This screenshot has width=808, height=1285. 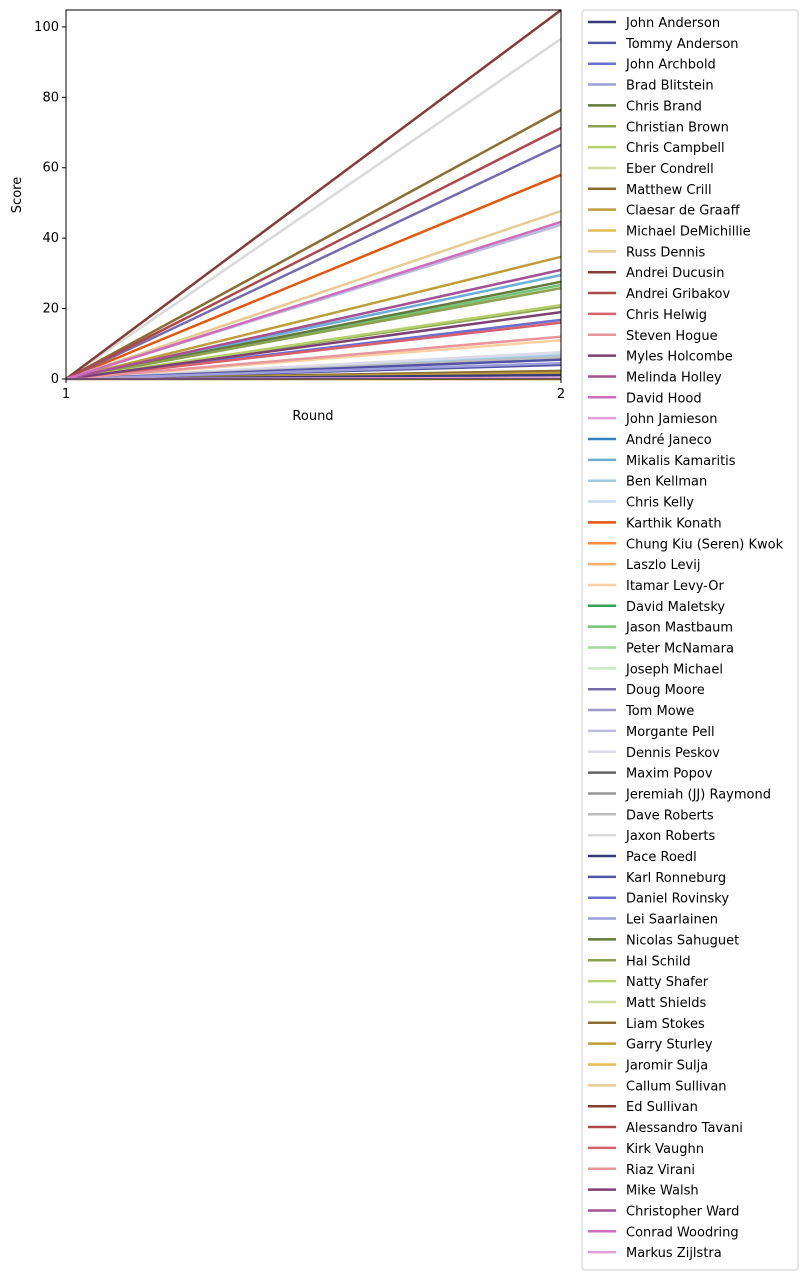 I want to click on legend-item: Jaxon Roberts, so click(x=652, y=836).